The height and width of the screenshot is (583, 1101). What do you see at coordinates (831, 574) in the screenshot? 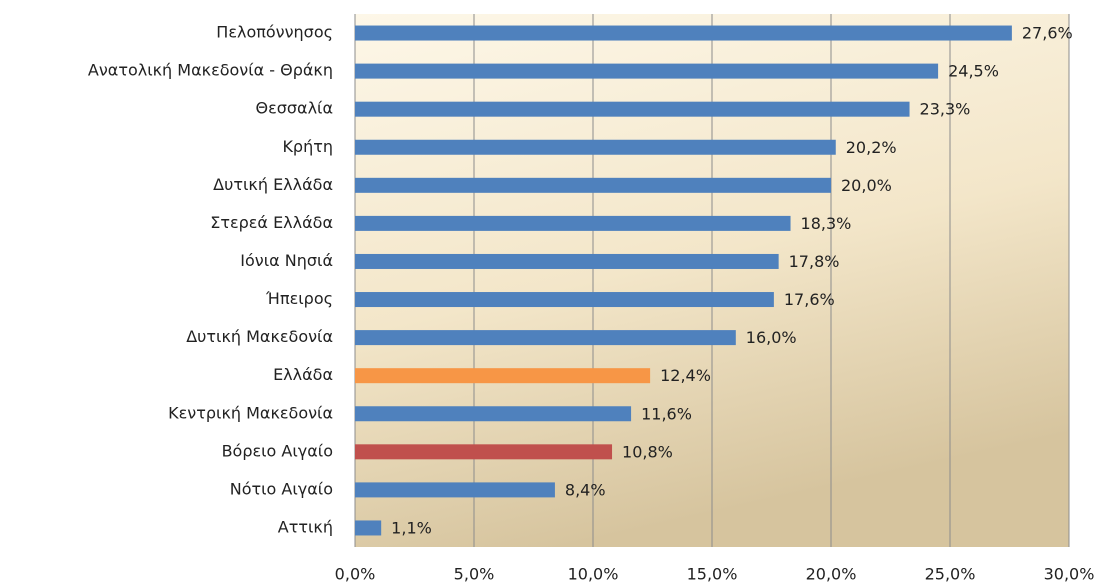
I see `x-tick-label: 20,0%` at bounding box center [831, 574].